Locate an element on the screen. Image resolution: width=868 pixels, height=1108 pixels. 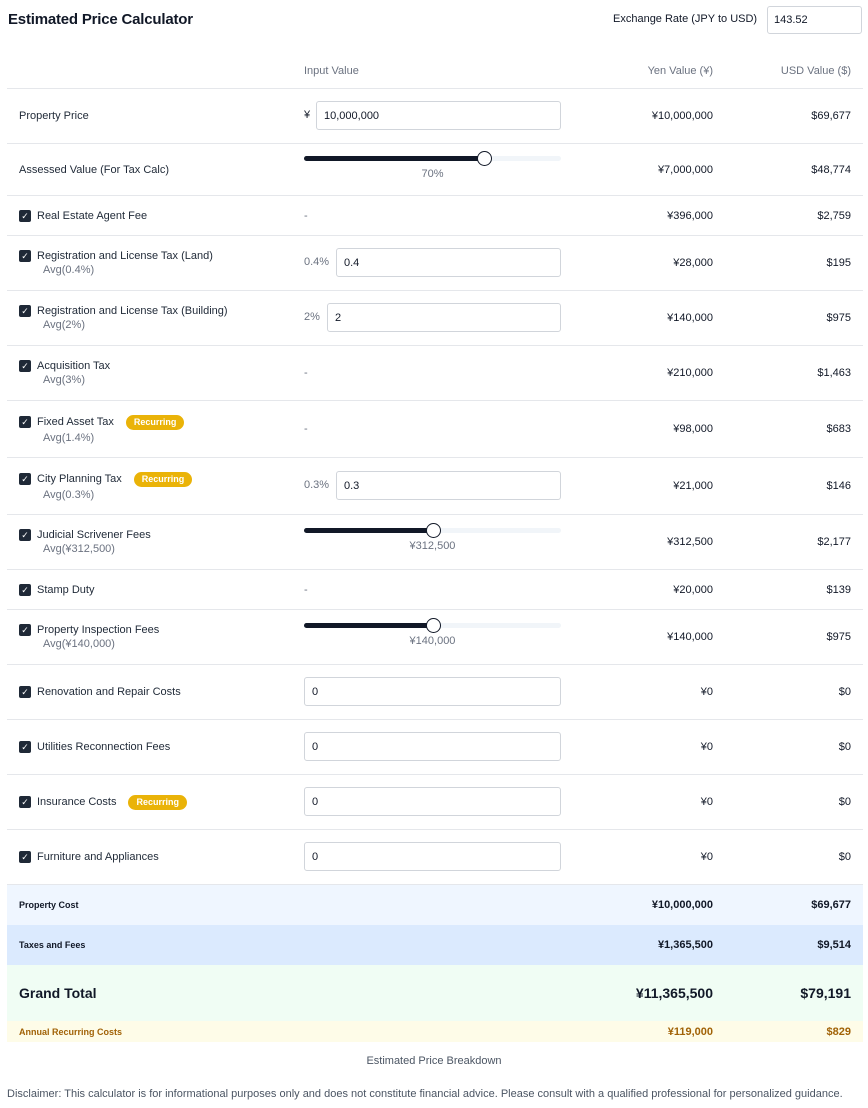
yen-value: ¥210,000 is located at coordinates (690, 373).